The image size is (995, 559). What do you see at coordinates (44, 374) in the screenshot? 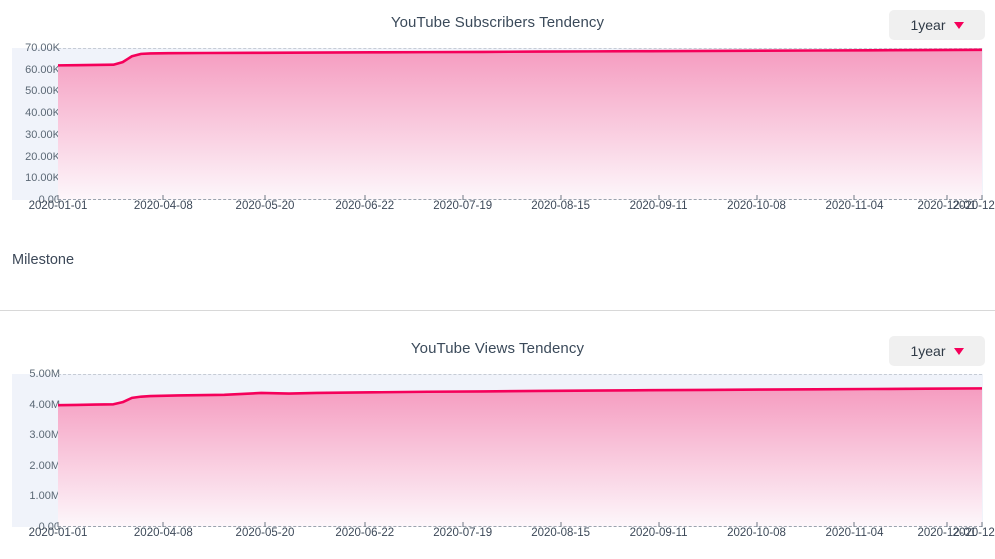
I see `y-axis-tick-label: 5.00M` at bounding box center [44, 374].